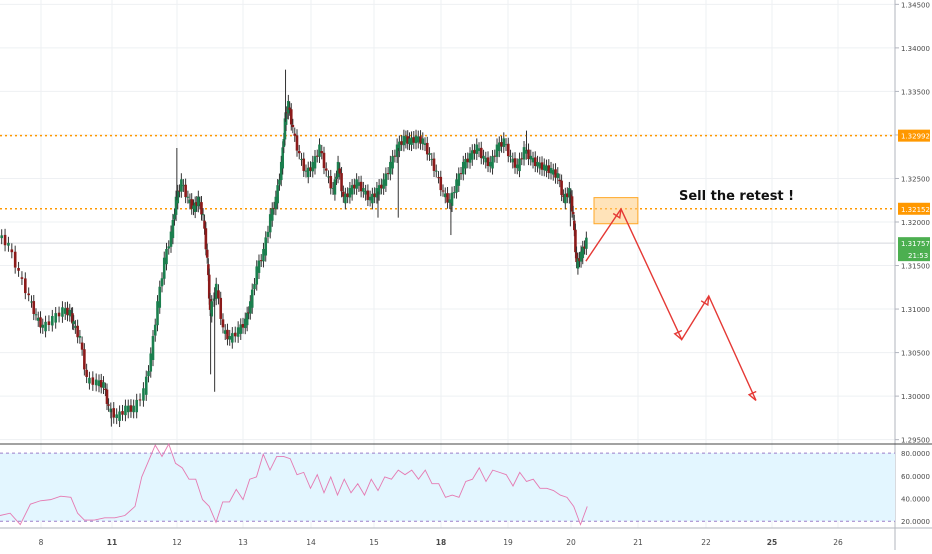 The width and height of the screenshot is (932, 554). I want to click on time-axis-label: 25, so click(772, 542).